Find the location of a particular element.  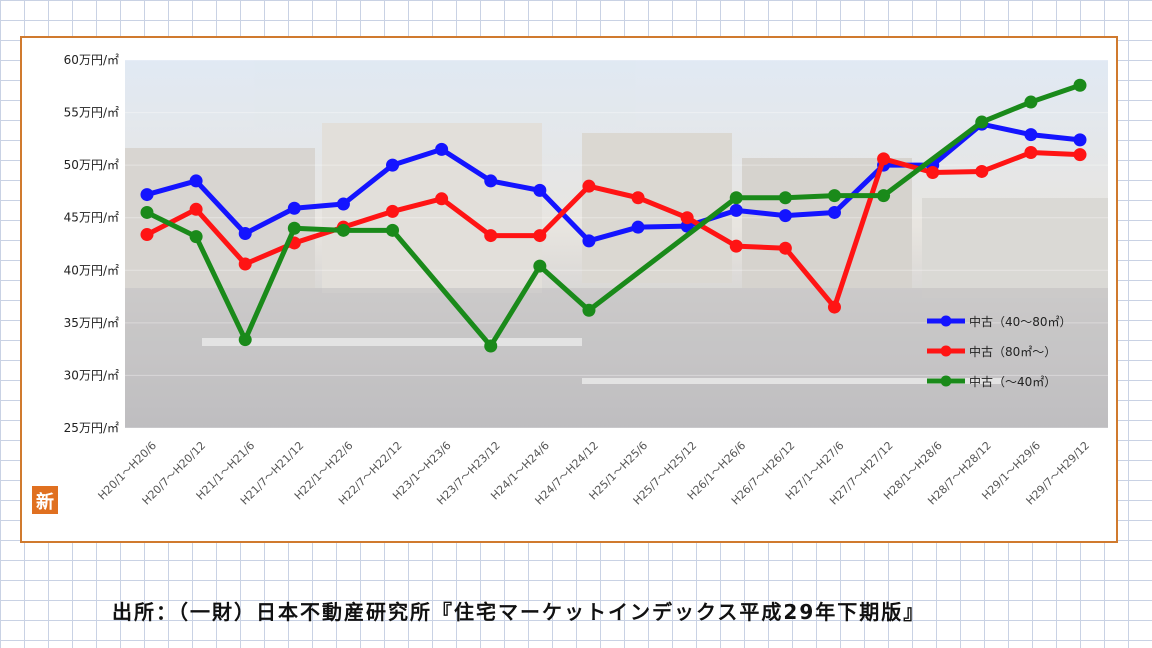

y-tick-label: 60万円/㎡ is located at coordinates (91, 60).